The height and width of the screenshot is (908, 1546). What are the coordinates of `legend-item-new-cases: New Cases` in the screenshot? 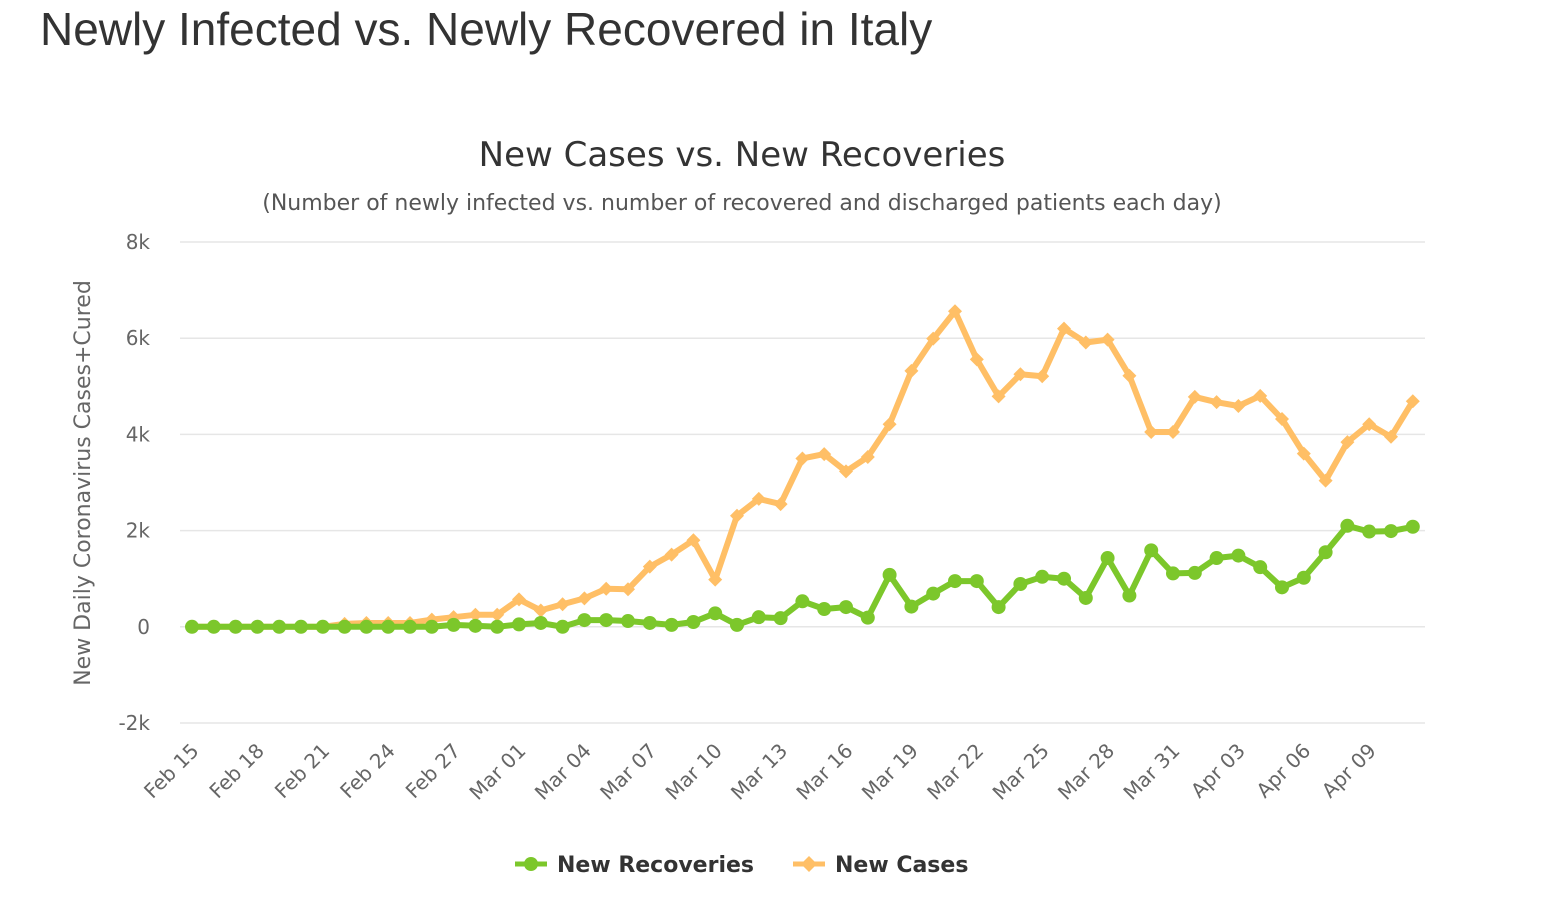 It's located at (880, 865).